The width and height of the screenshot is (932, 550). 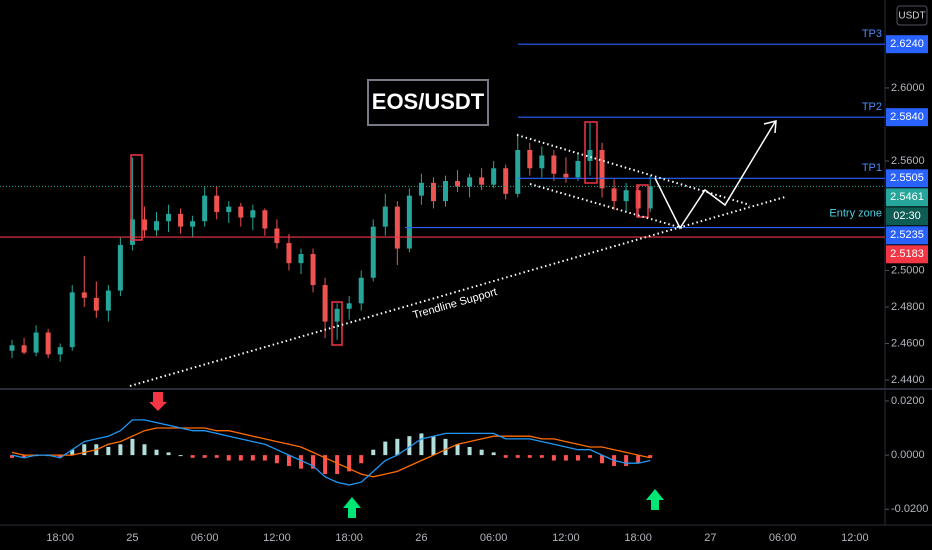 I want to click on y-tick-label: 2.5000, so click(x=908, y=270).